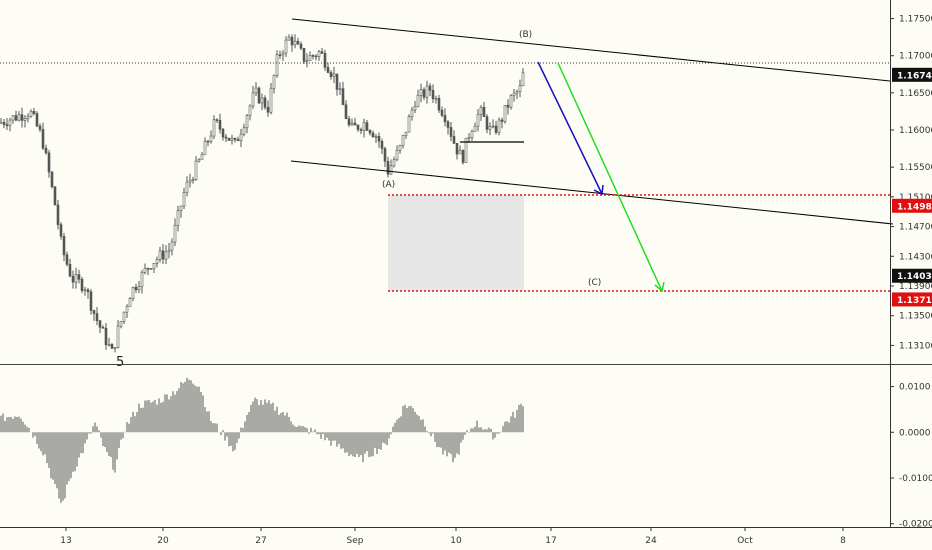 The width and height of the screenshot is (932, 550). Describe the element at coordinates (915, 94) in the screenshot. I see `price-tick-label: 1.16500` at that location.